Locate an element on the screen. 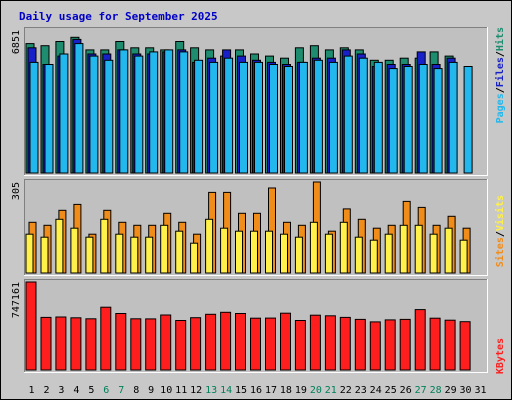  x-tick-label: 9 is located at coordinates (151, 390).